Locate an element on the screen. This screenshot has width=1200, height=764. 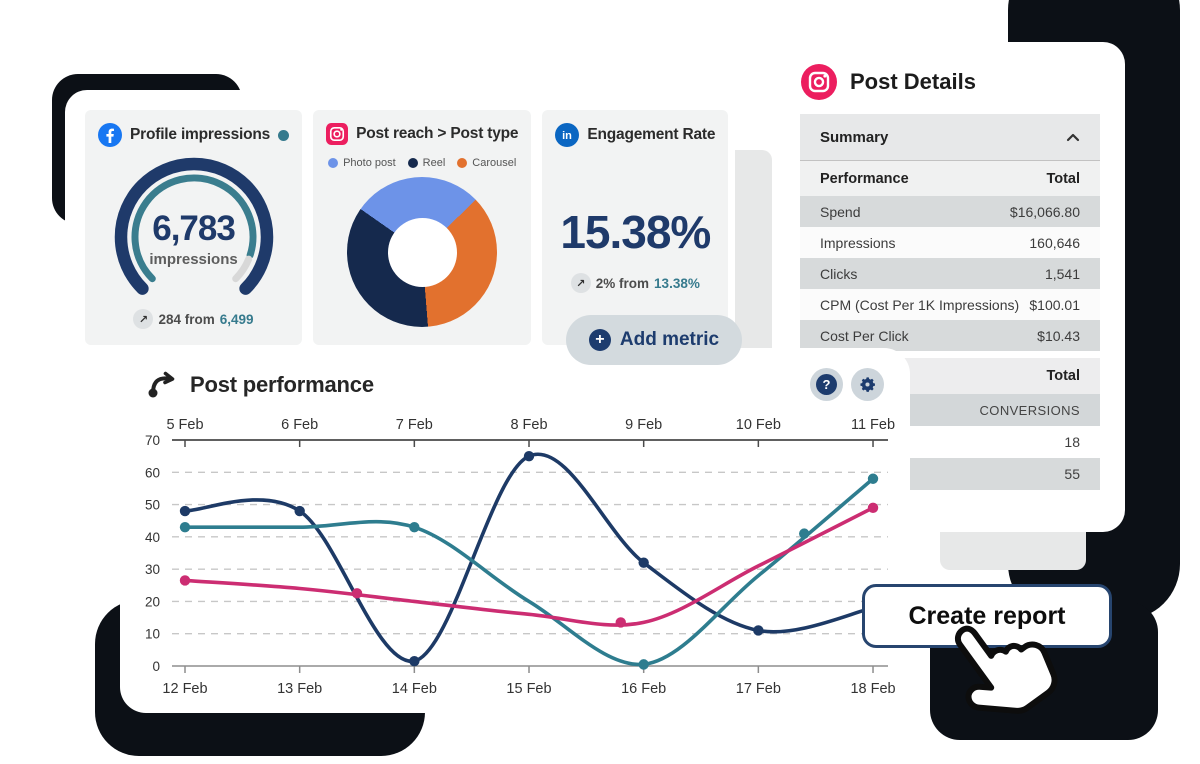
svg-text: 50 is located at coordinates (152, 505).